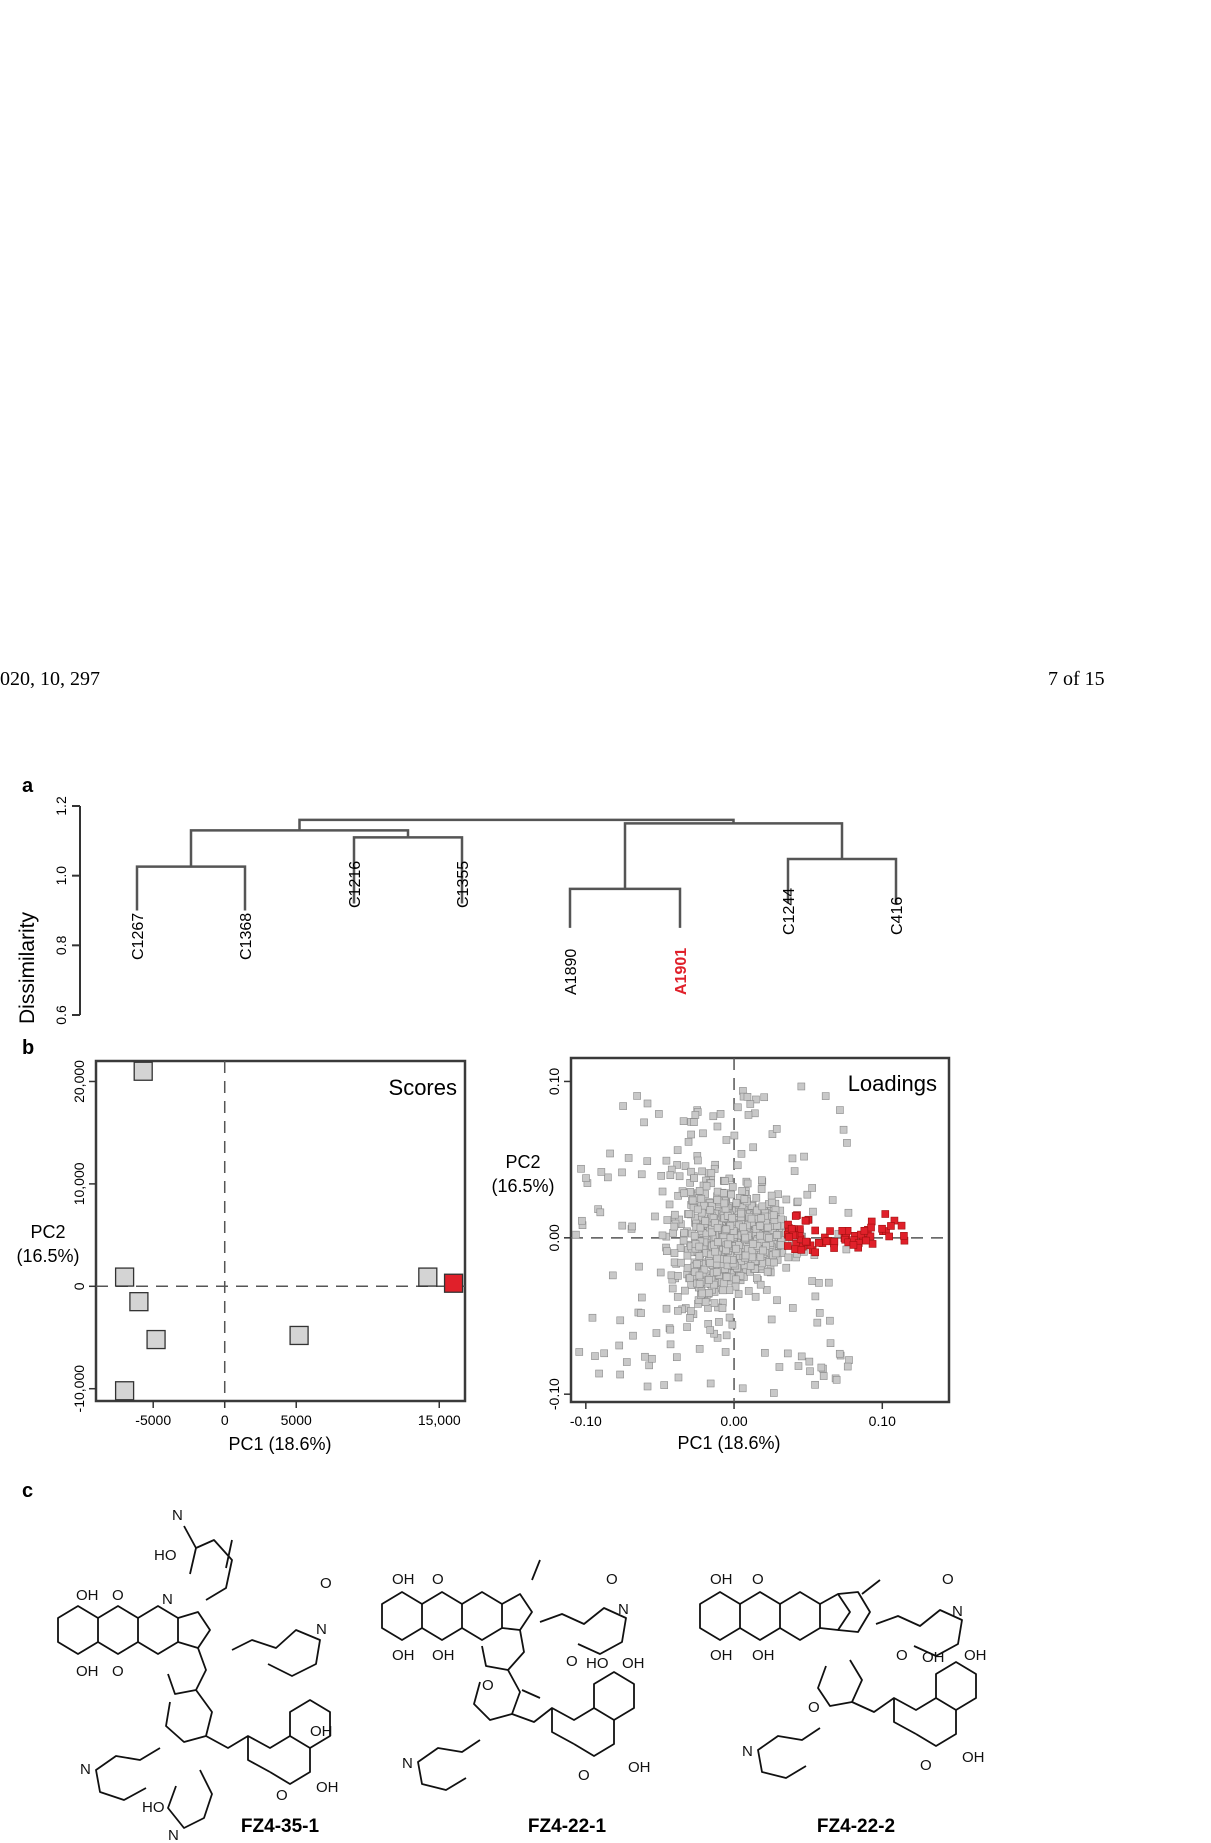 The image size is (1211, 1843). What do you see at coordinates (856, 1826) in the screenshot?
I see `structure-name-fz4-22-2: FZ4-22-2` at bounding box center [856, 1826].